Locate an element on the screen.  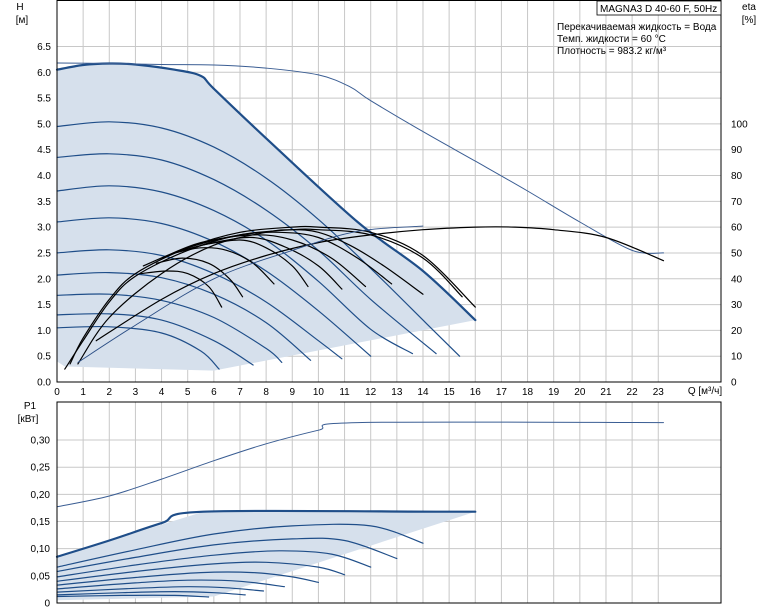
y2-tick-label: 40 is located at coordinates (737, 279).